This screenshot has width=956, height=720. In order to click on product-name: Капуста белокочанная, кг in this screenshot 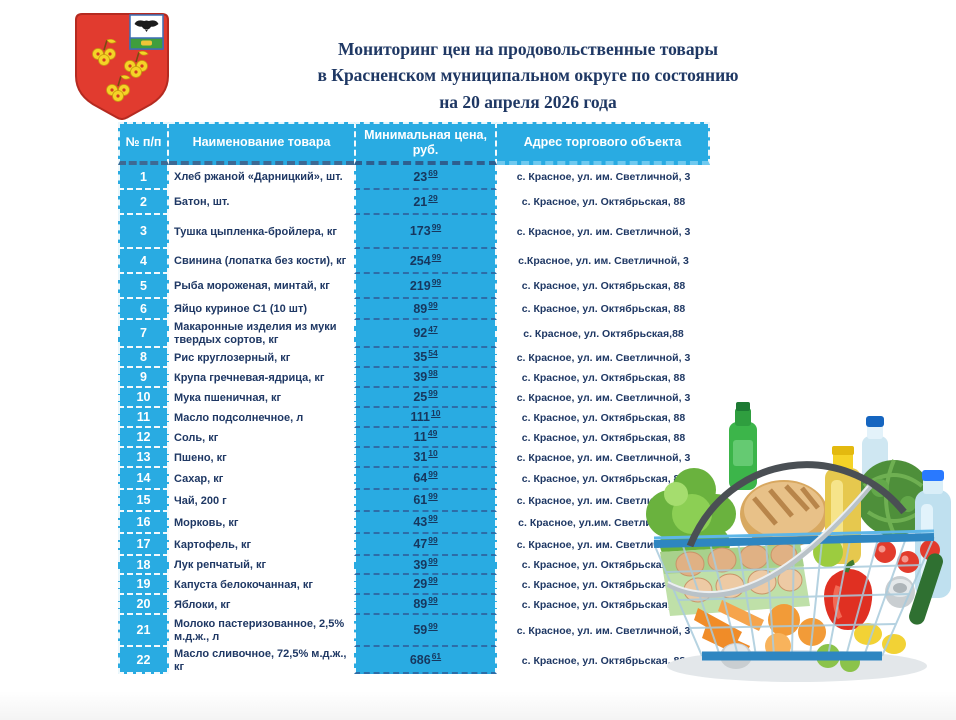, I will do `click(243, 584)`.